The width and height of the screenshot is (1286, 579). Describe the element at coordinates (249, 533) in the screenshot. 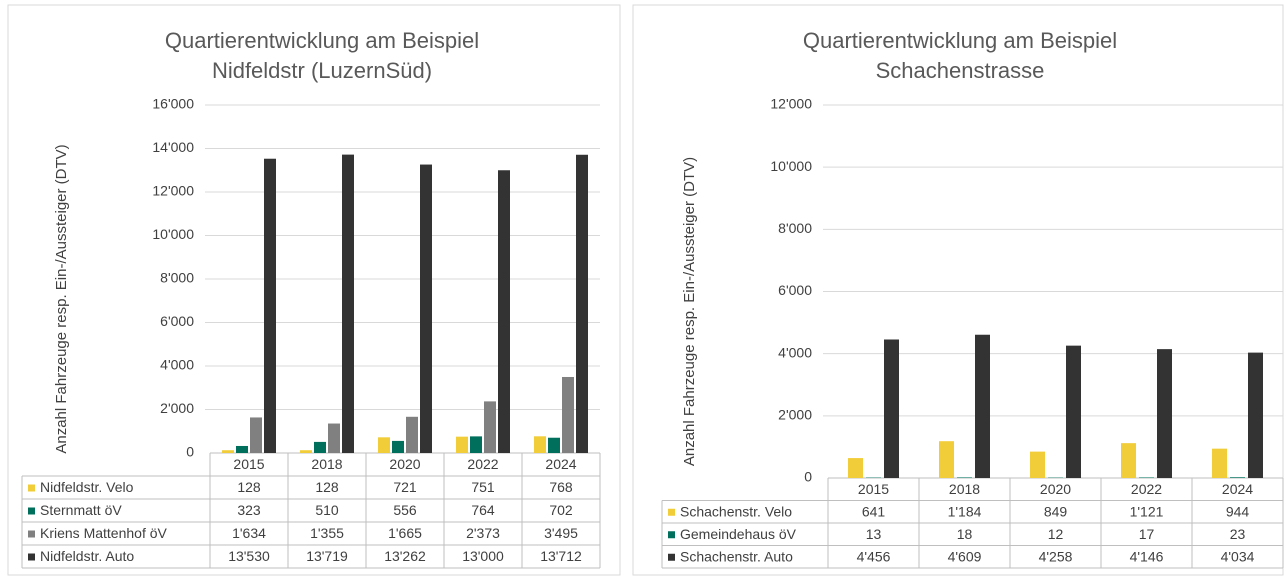

I see `data-label: 1'634` at that location.